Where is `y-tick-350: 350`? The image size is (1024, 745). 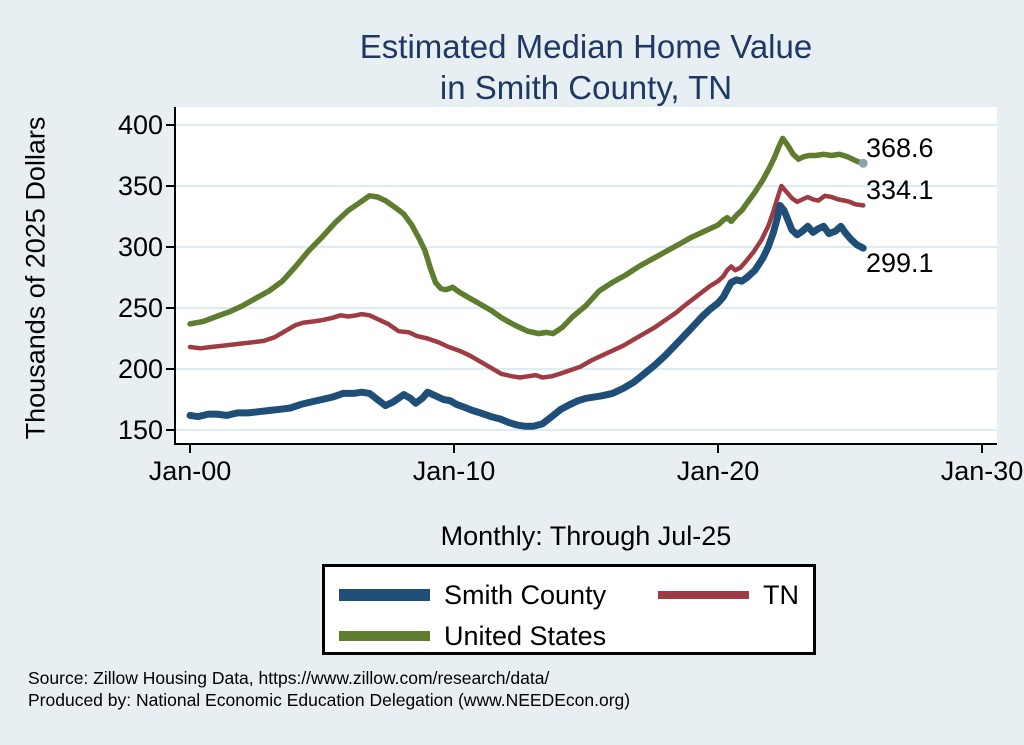 y-tick-350: 350 is located at coordinates (140, 186).